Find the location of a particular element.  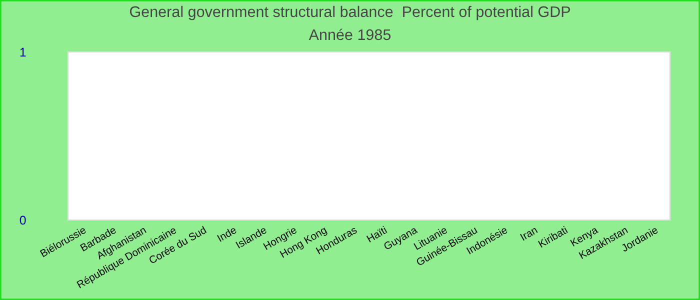

y-tick-label: 0 is located at coordinates (23, 220).